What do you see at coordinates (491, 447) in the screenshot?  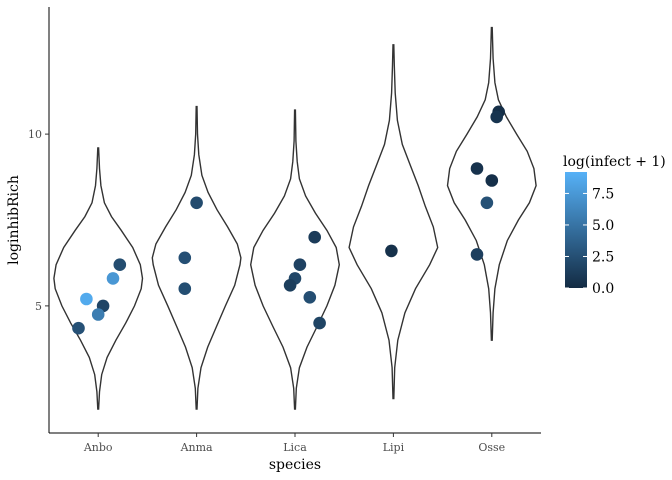 I see `x-tick-label: Osse` at bounding box center [491, 447].